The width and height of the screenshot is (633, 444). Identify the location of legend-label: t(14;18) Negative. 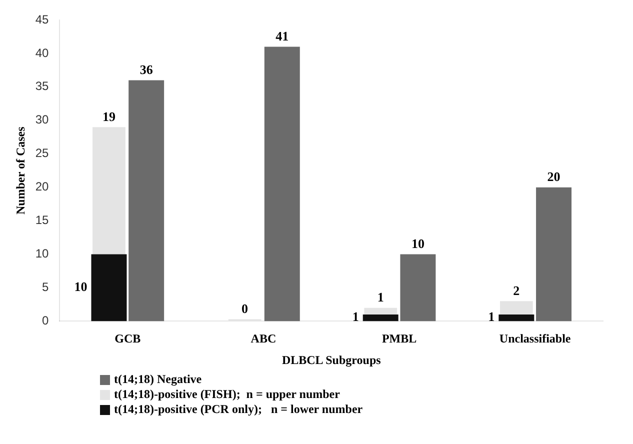
(158, 379).